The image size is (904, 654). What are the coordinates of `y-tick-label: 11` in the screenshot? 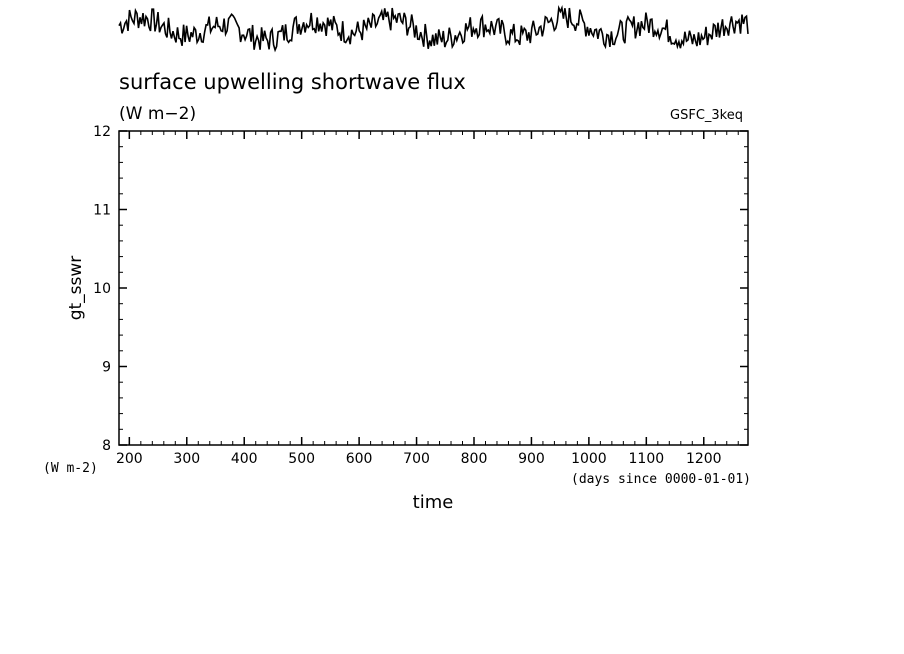 It's located at (102, 211).